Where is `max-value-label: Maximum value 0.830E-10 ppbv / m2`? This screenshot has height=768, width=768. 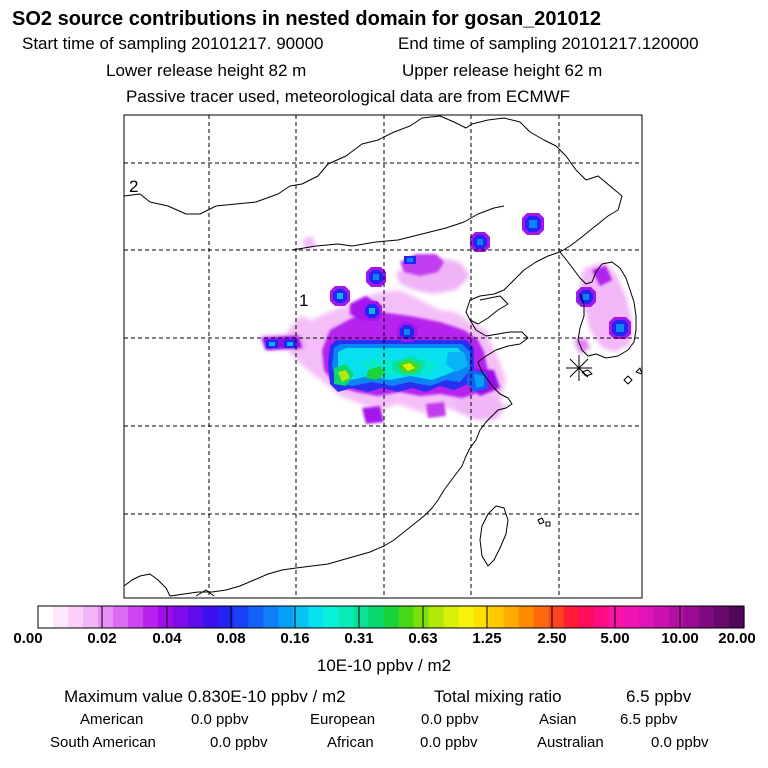
max-value-label: Maximum value 0.830E-10 ppbv / m2 is located at coordinates (205, 696).